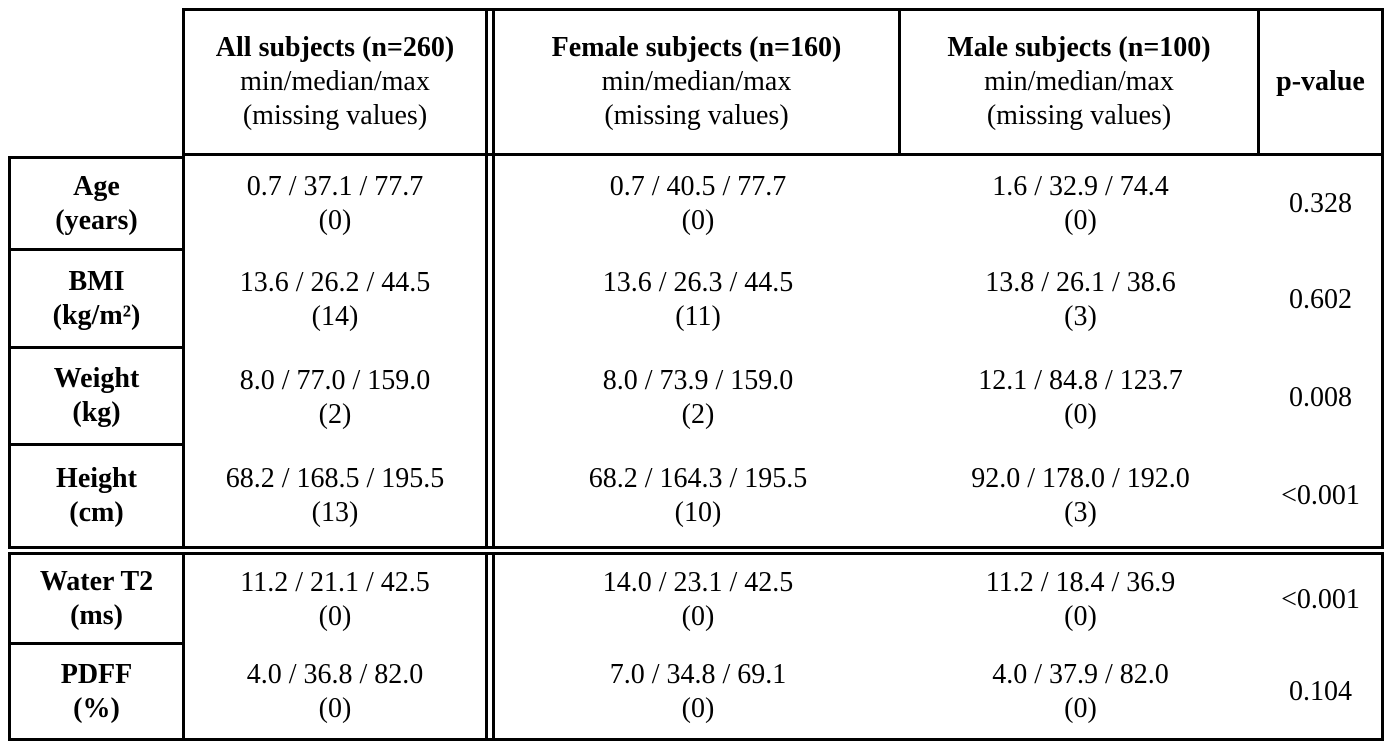  Describe the element at coordinates (1080, 478) in the screenshot. I see `cell-value: 92.0 / 178.0 / 192.0` at that location.